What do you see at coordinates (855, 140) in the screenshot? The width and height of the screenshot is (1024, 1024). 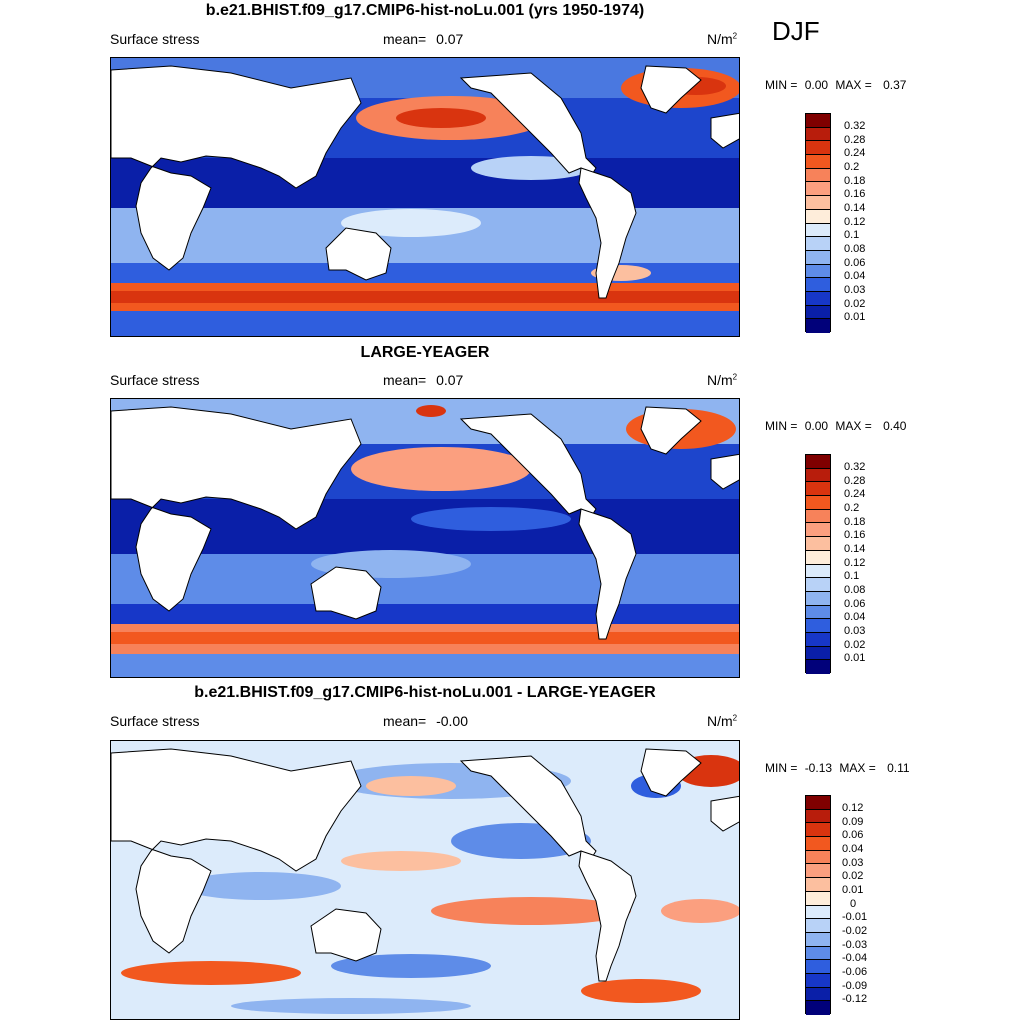 I see `cb1-label: 0.28` at bounding box center [855, 140].